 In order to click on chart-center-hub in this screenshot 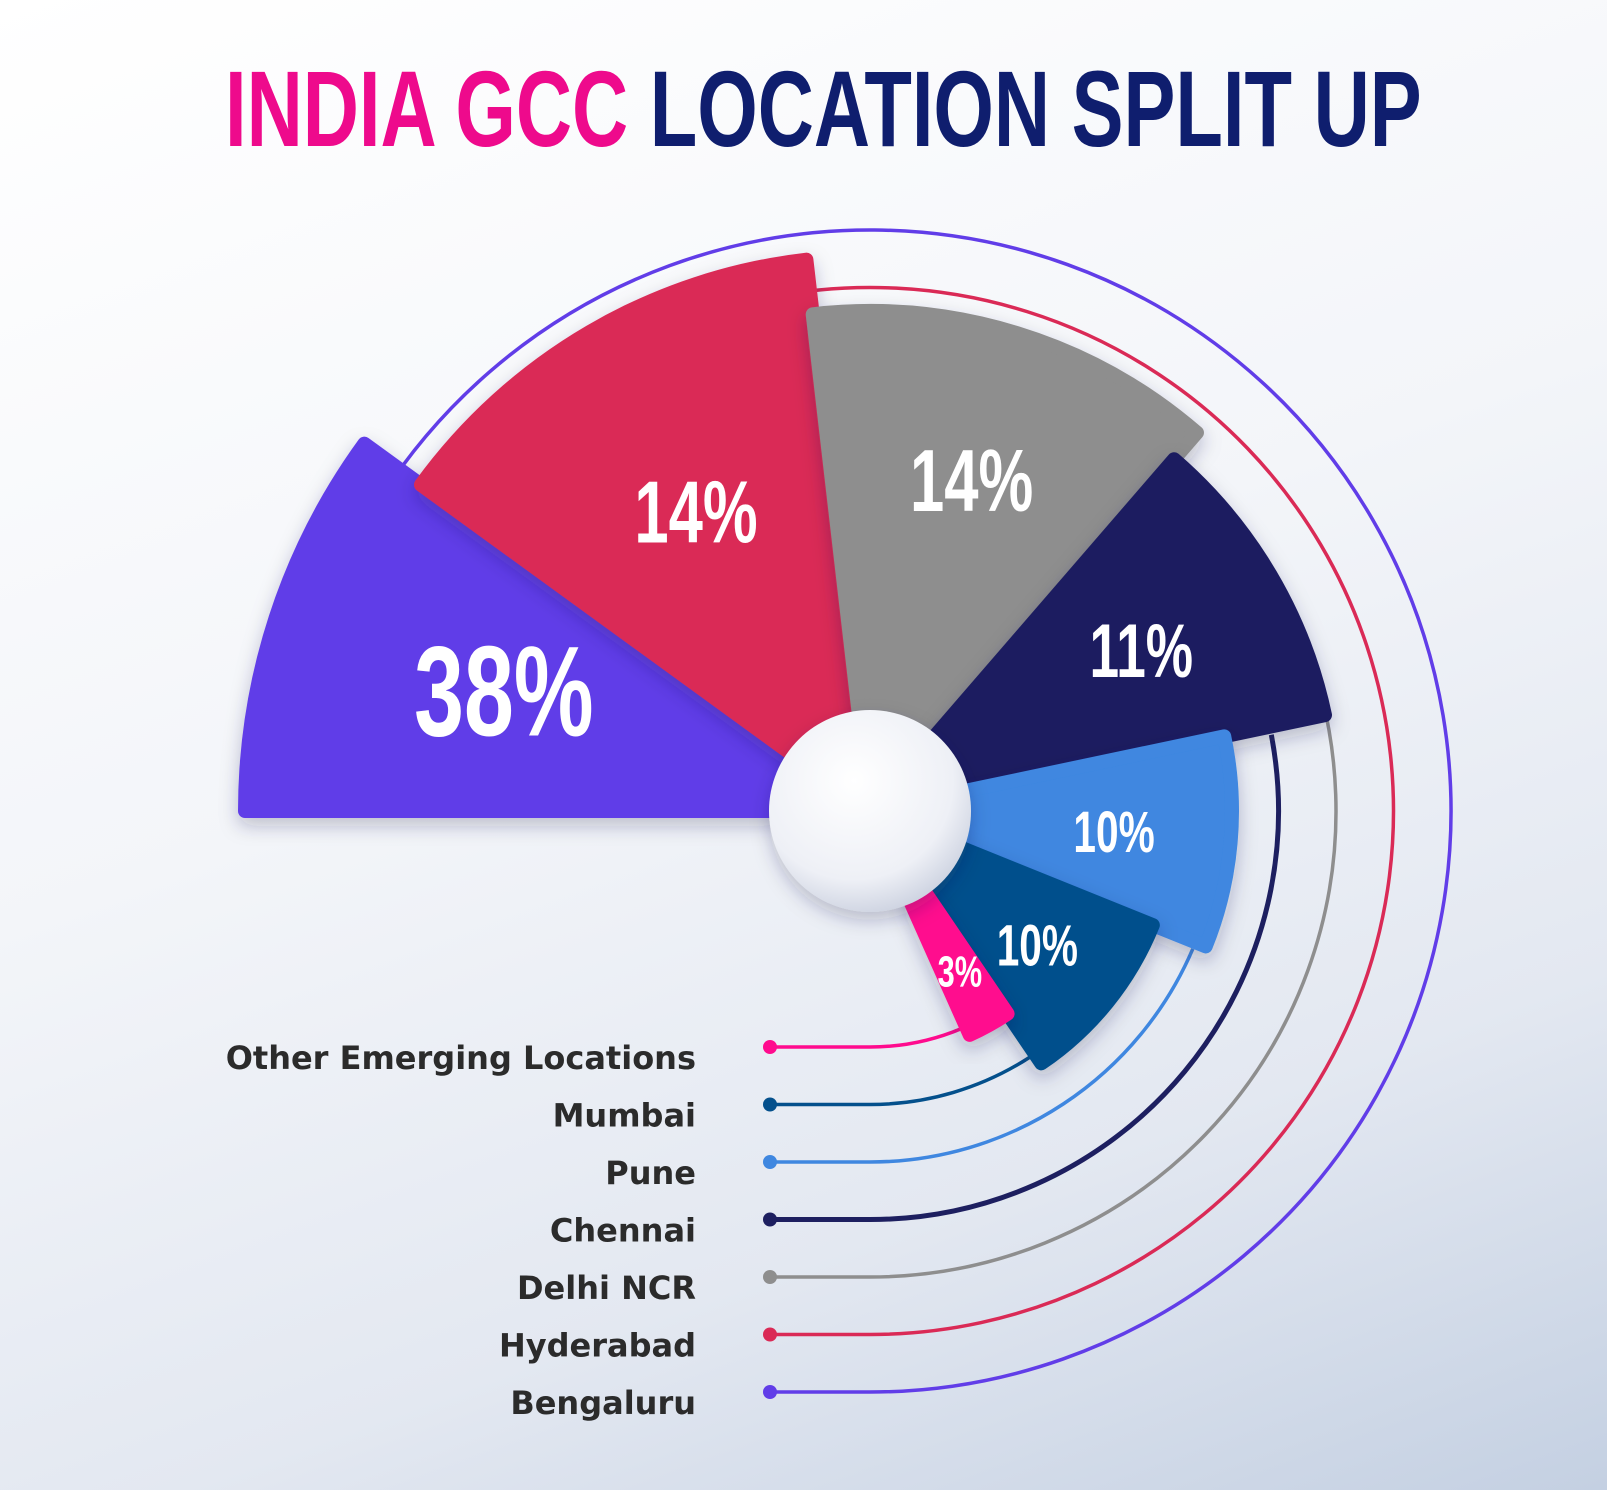, I will do `click(870, 811)`.